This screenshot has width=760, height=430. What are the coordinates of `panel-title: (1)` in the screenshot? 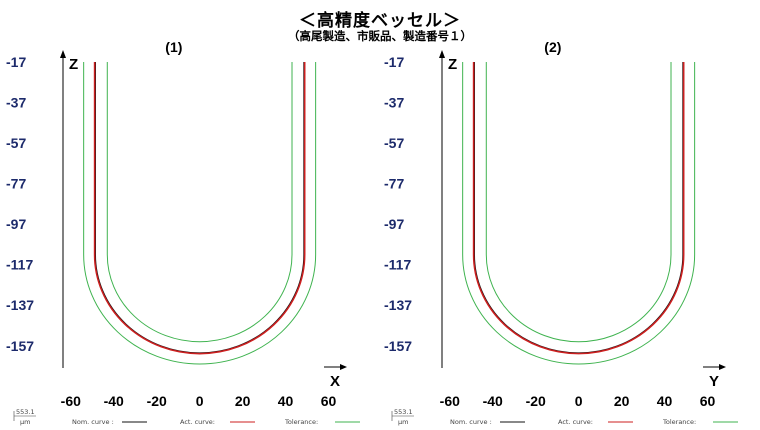 It's located at (173, 47).